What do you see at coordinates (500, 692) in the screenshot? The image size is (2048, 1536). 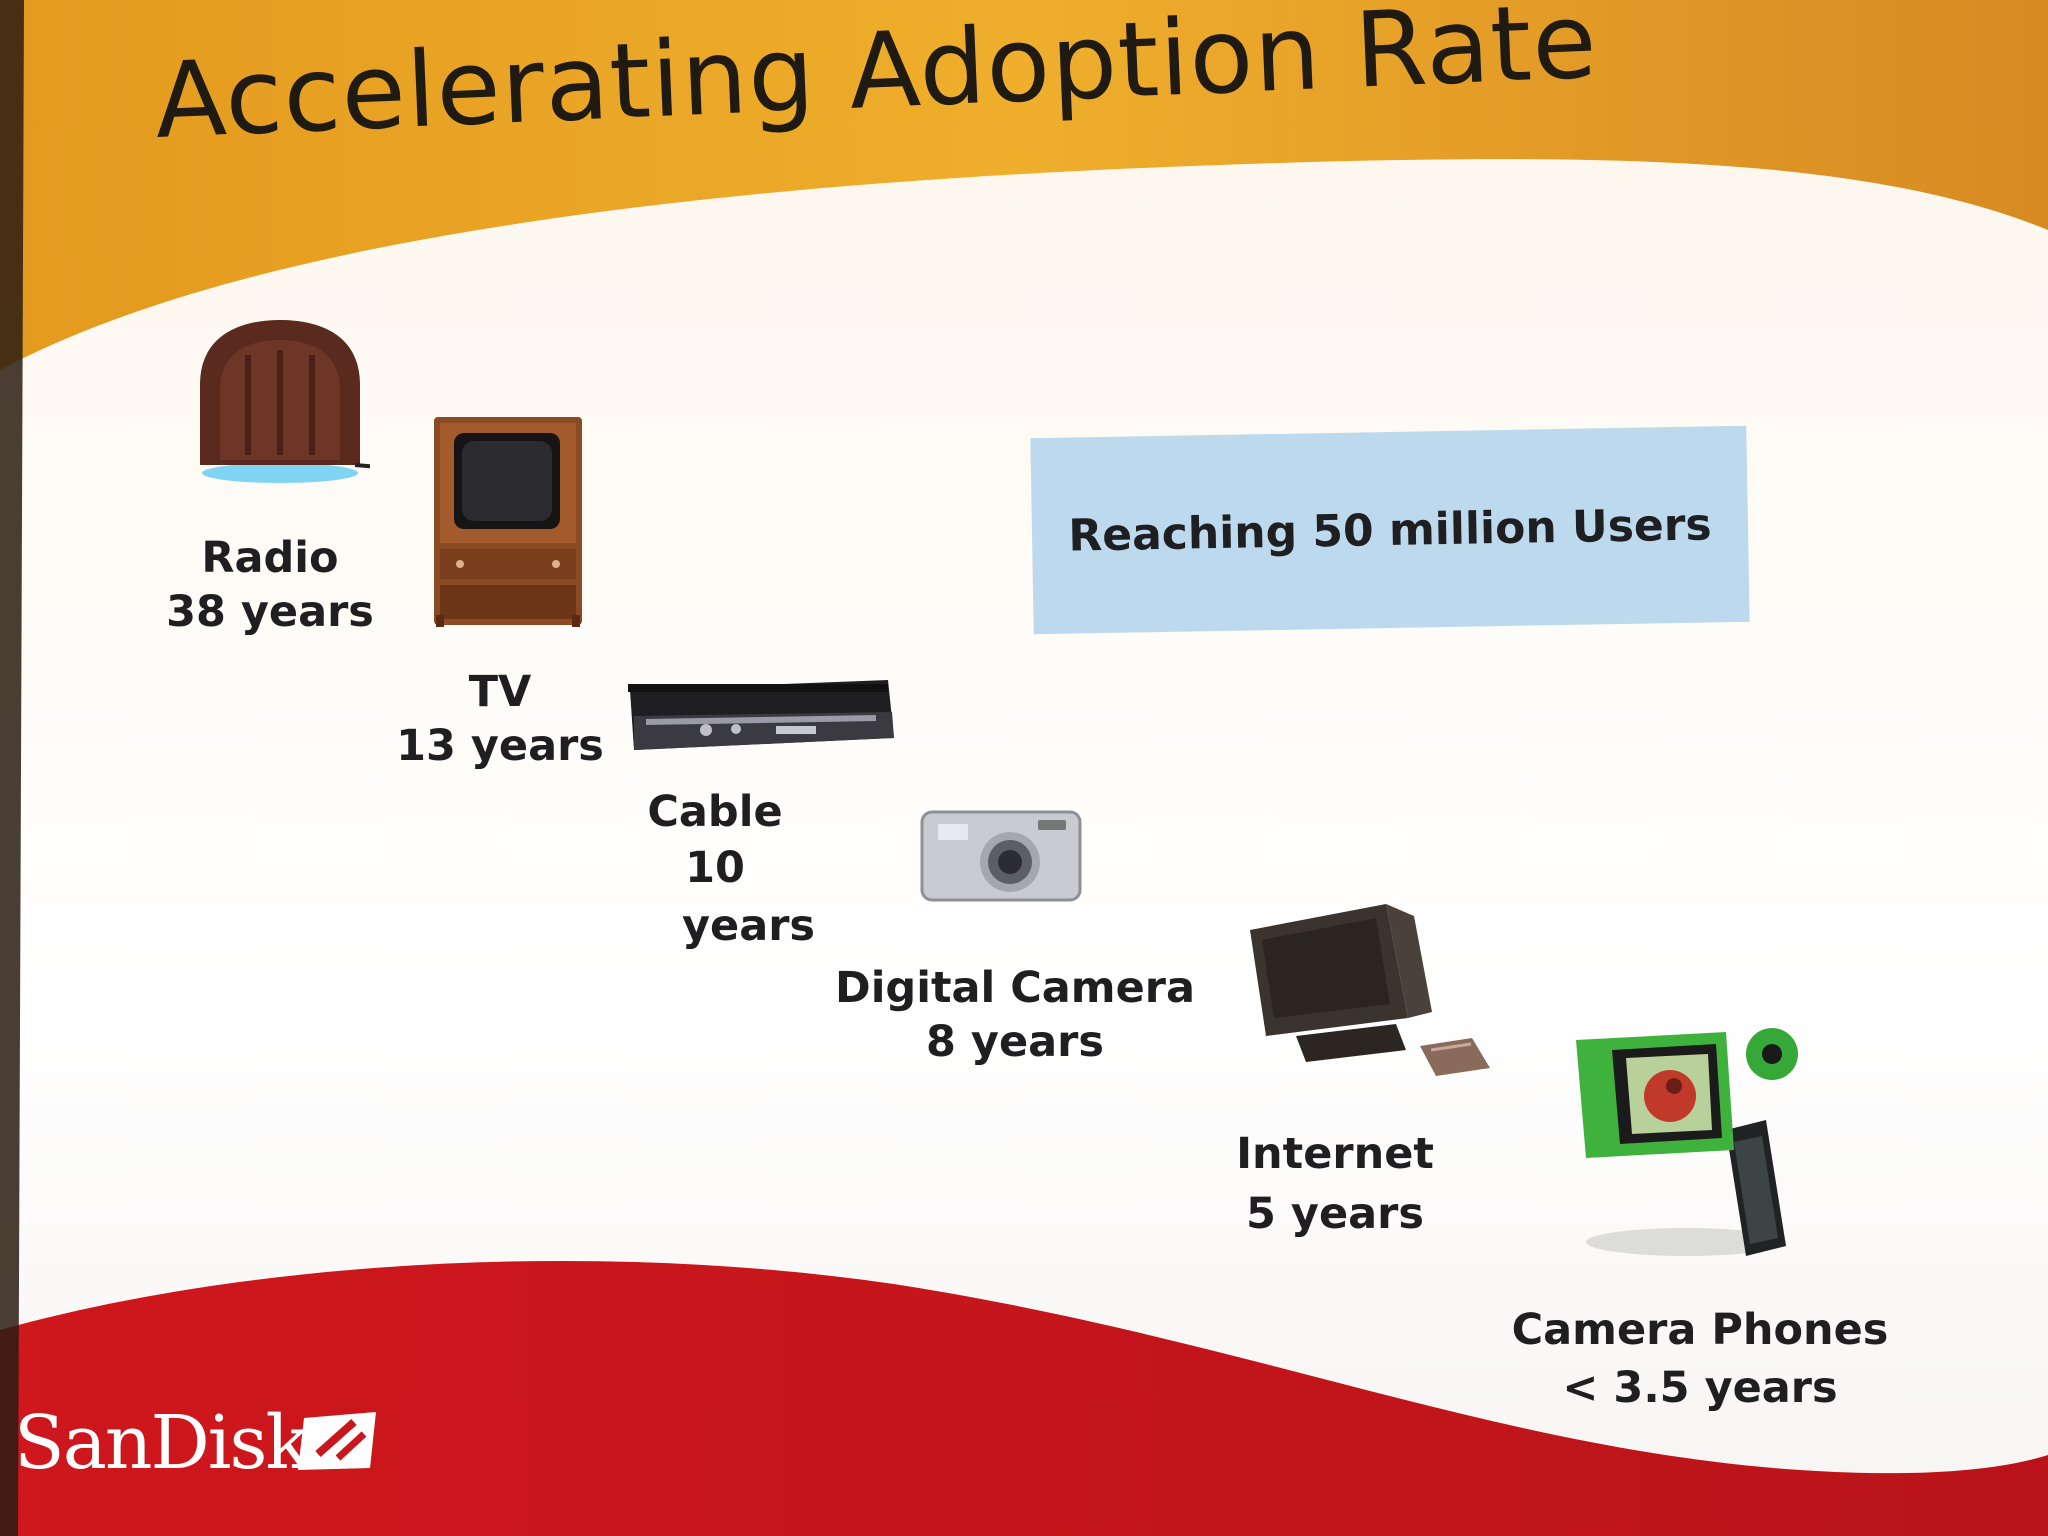 I see `item-tv-name: TV` at bounding box center [500, 692].